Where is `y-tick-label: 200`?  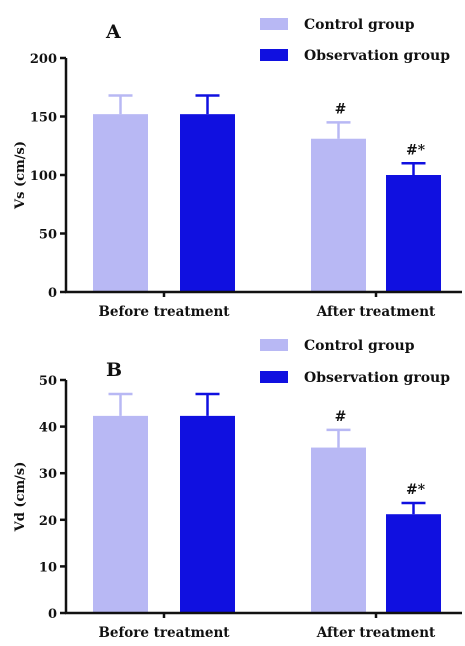
y-tick-label: 200 is located at coordinates (43, 59).